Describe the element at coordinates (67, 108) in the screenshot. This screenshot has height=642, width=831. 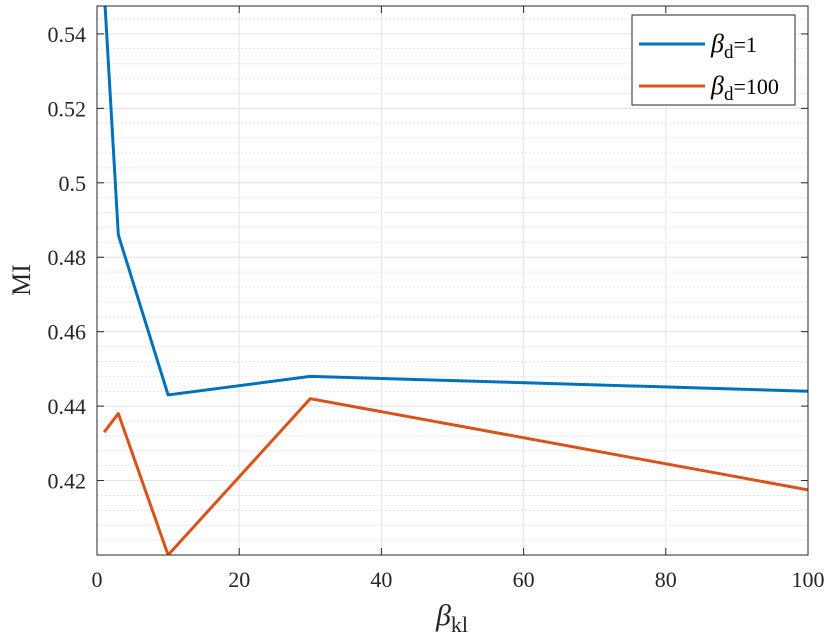
I see `y-tick-label: 0.52` at that location.